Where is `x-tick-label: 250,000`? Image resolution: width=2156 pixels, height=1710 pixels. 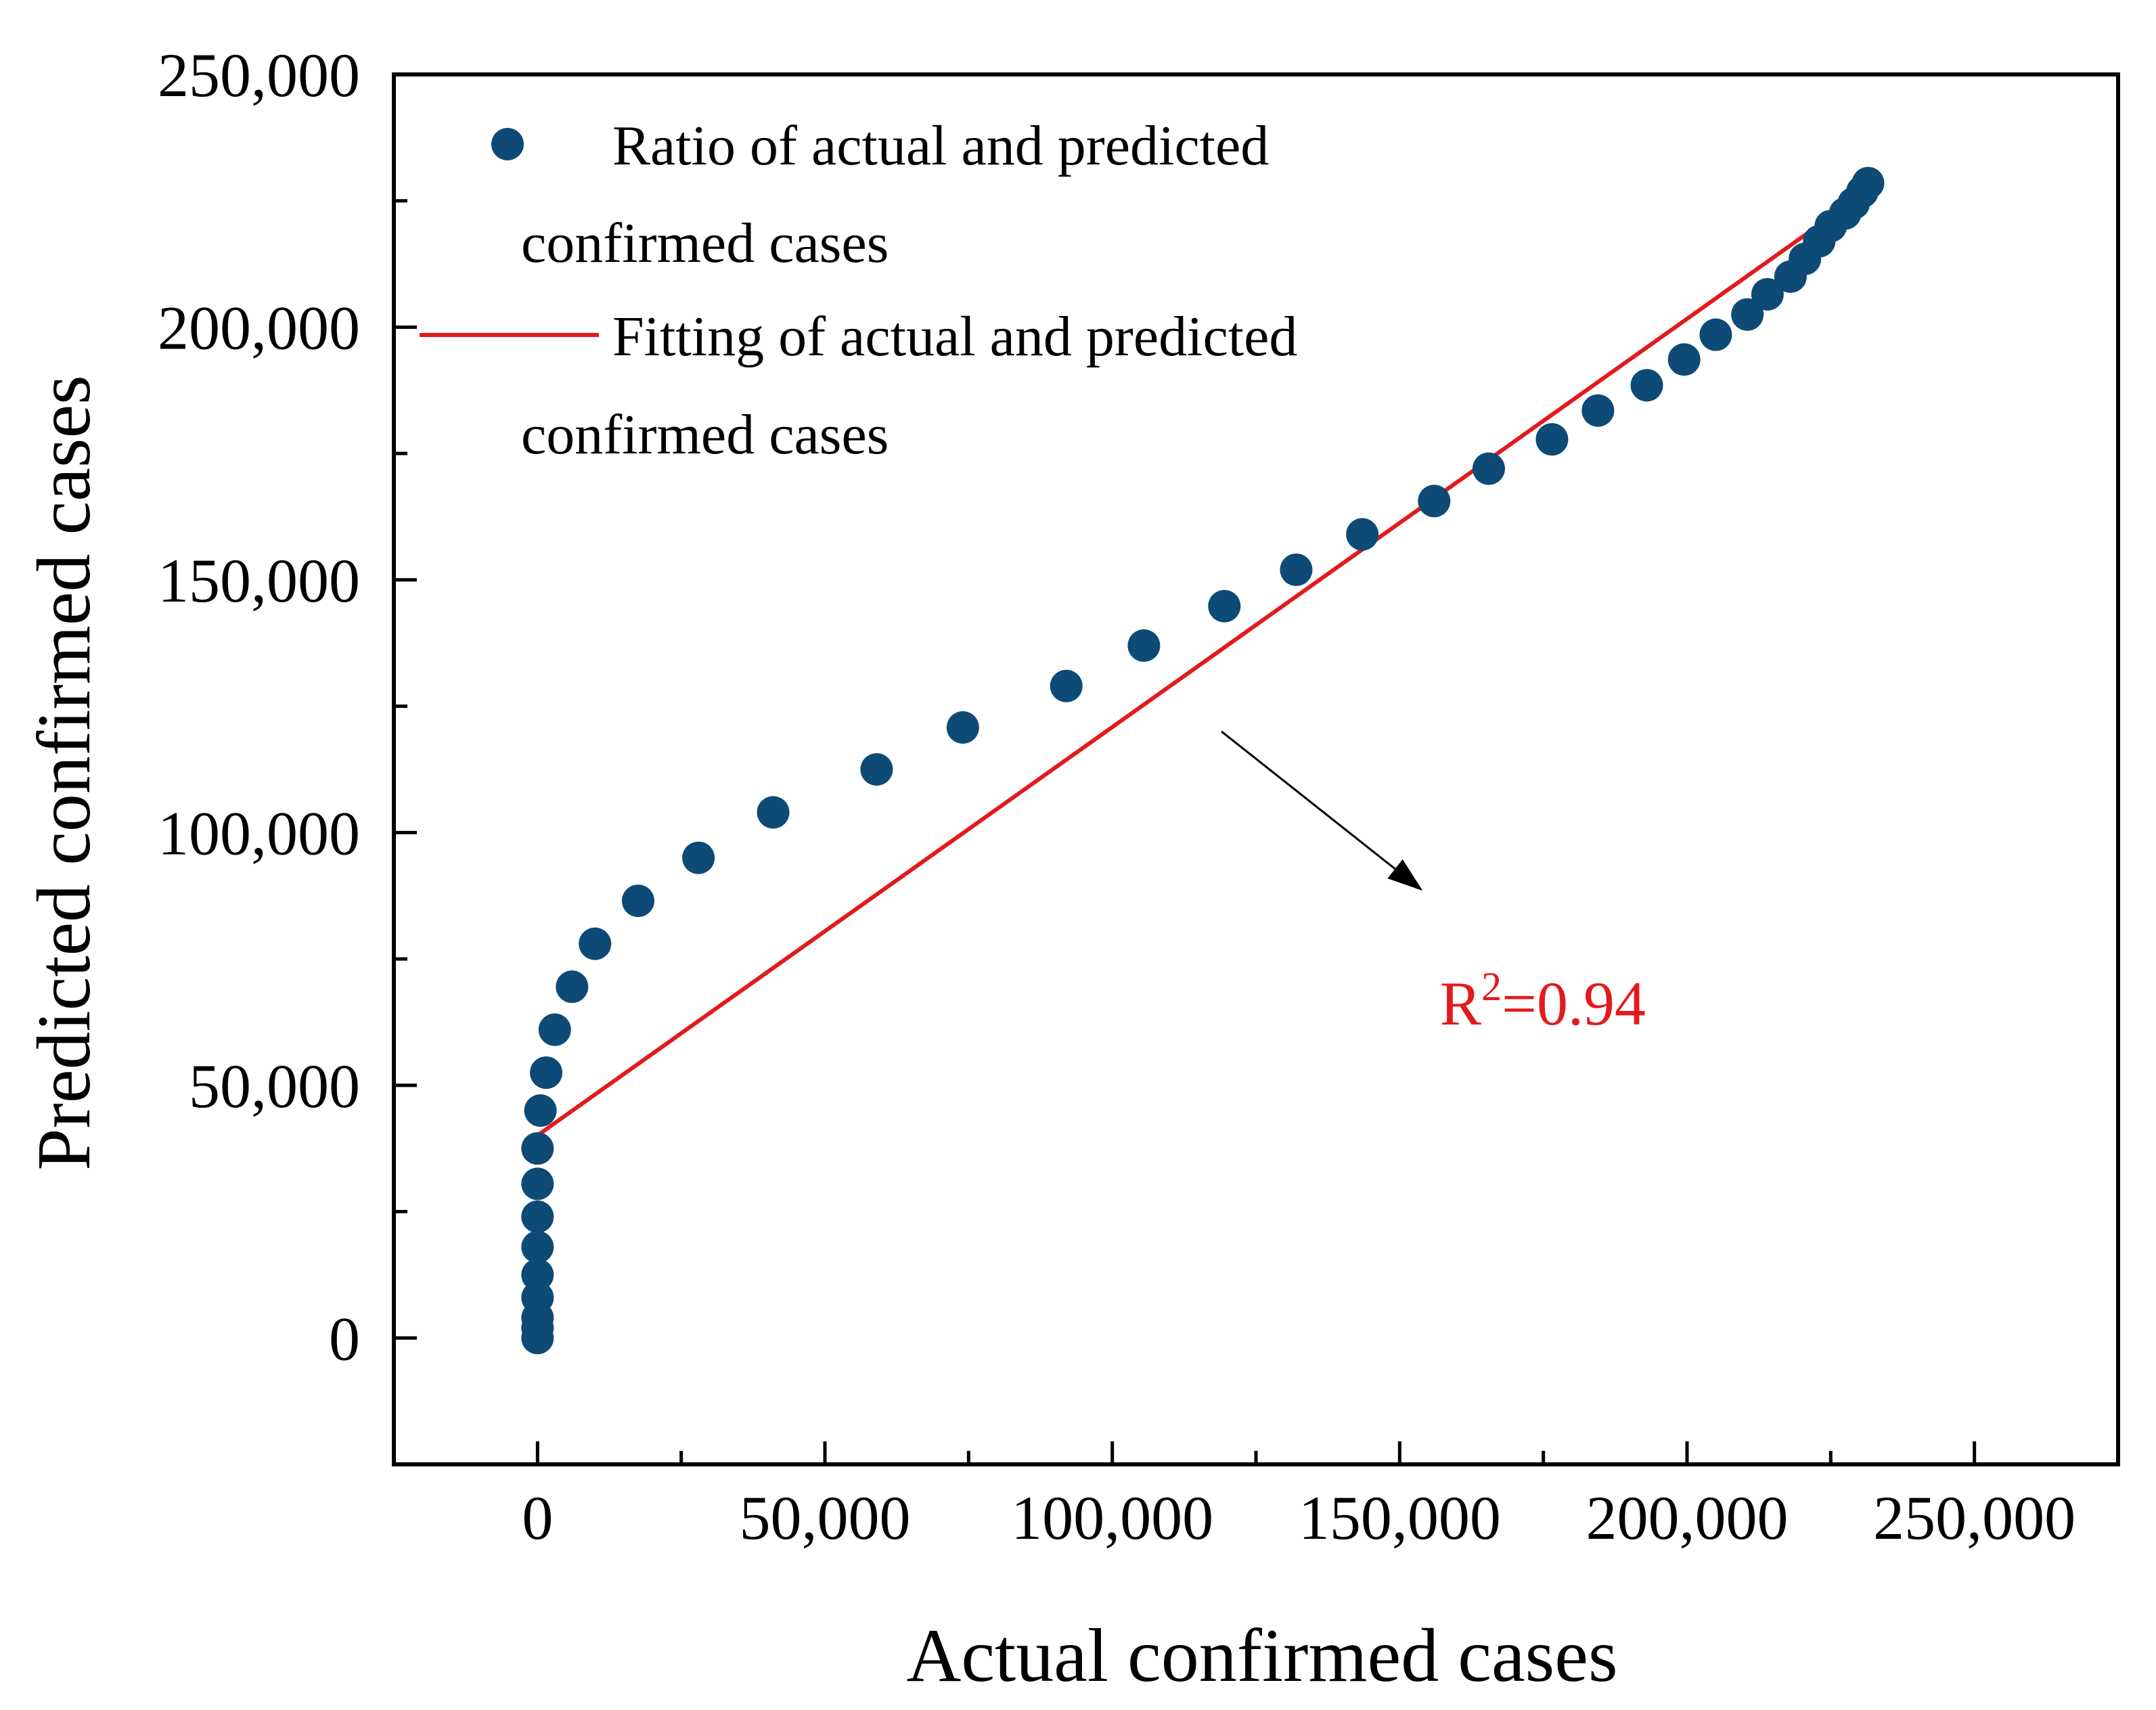 x-tick-label: 250,000 is located at coordinates (1974, 1517).